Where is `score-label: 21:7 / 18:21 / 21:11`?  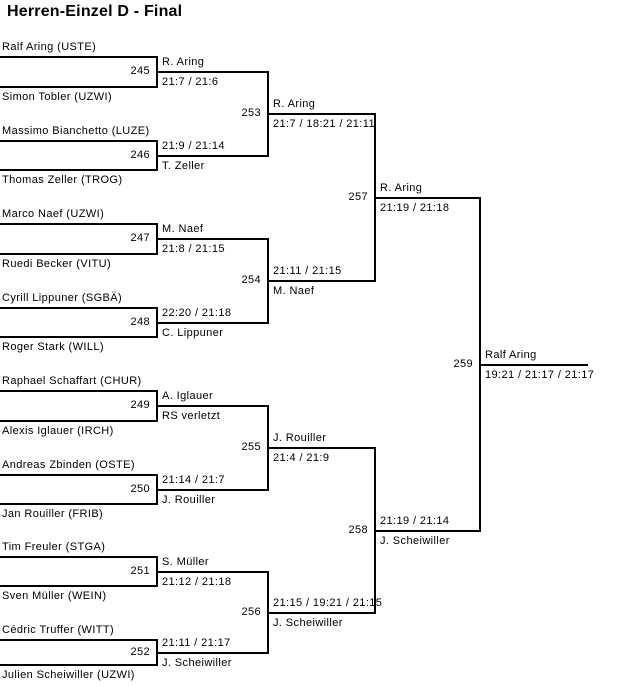 score-label: 21:7 / 18:21 / 21:11 is located at coordinates (324, 124).